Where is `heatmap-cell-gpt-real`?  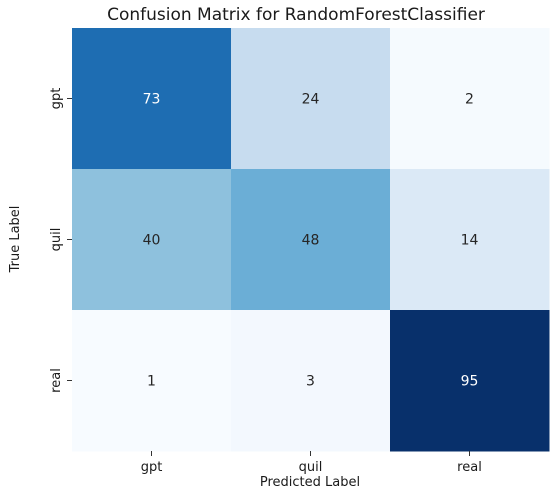 heatmap-cell-gpt-real is located at coordinates (470, 99).